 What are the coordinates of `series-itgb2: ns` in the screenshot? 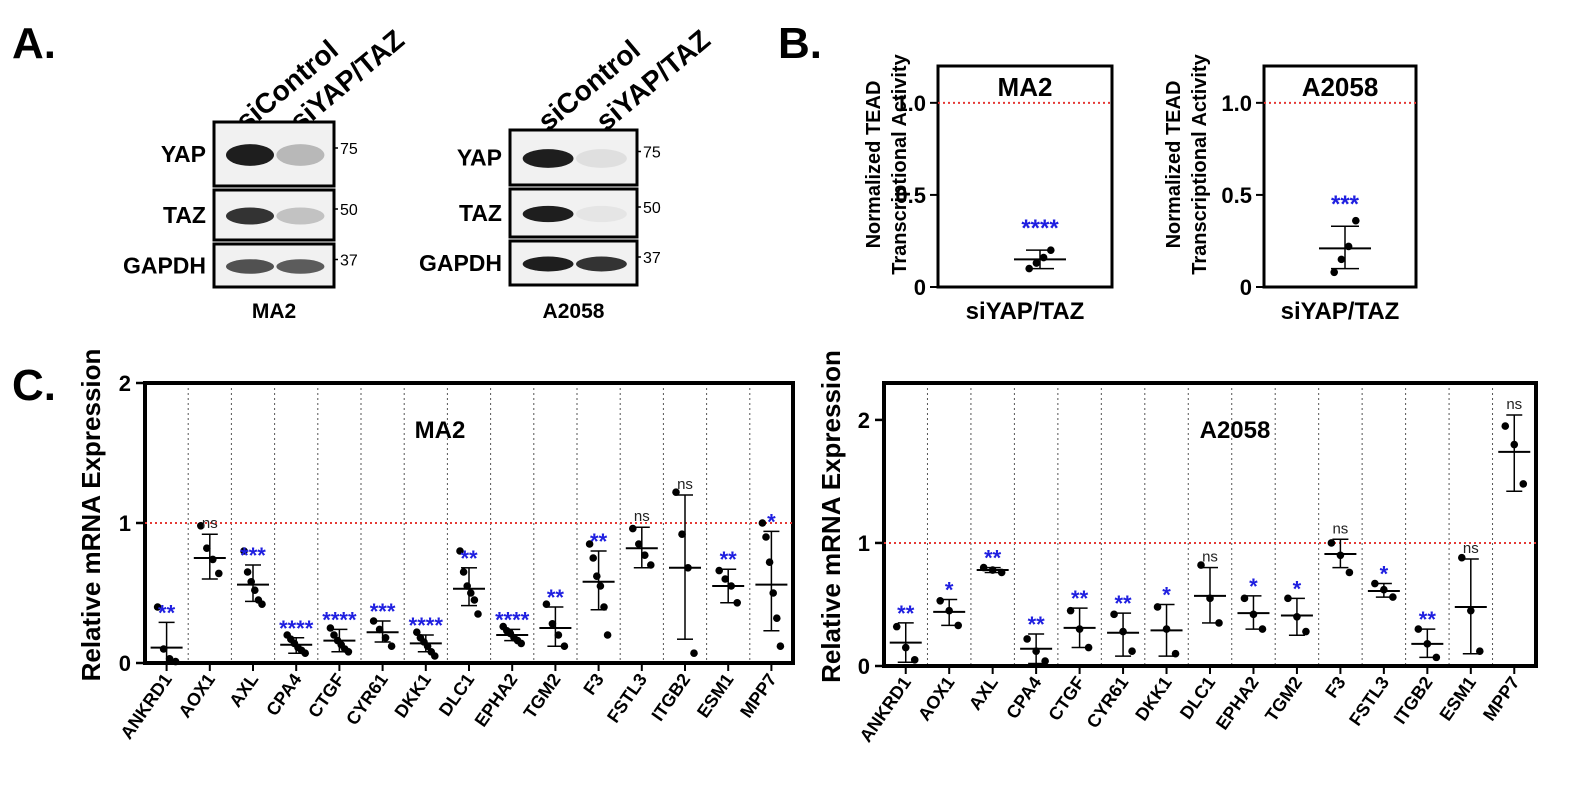 It's located at (685, 566).